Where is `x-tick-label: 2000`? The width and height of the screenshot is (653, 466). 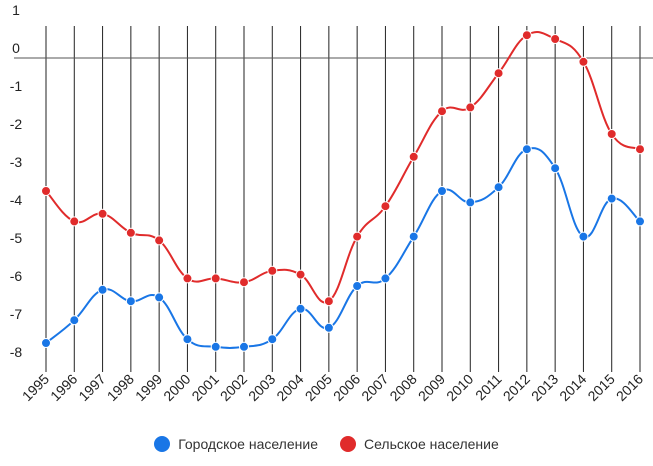
x-tick-label: 2000 is located at coordinates (176, 387).